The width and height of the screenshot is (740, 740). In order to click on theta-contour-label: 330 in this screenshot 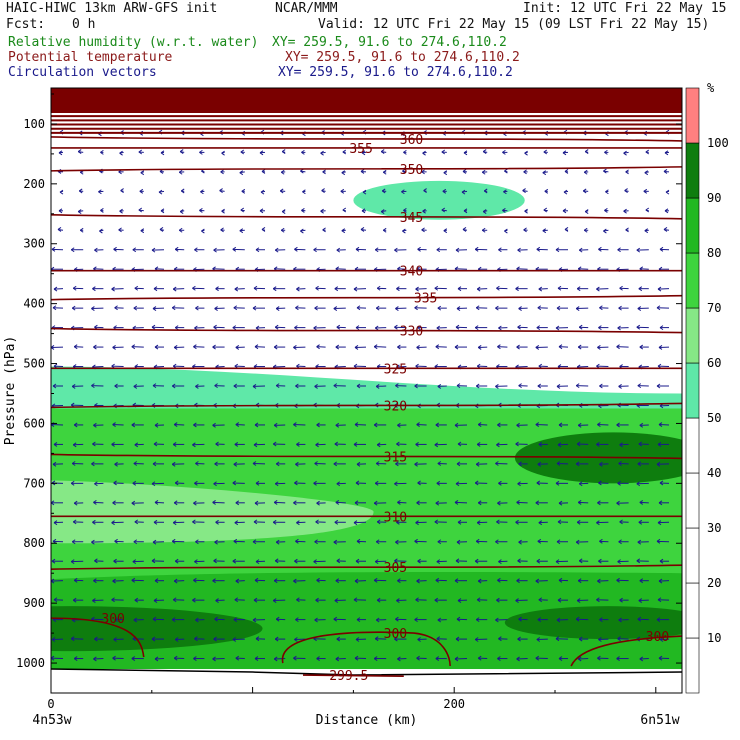, I will do `click(411, 332)`.